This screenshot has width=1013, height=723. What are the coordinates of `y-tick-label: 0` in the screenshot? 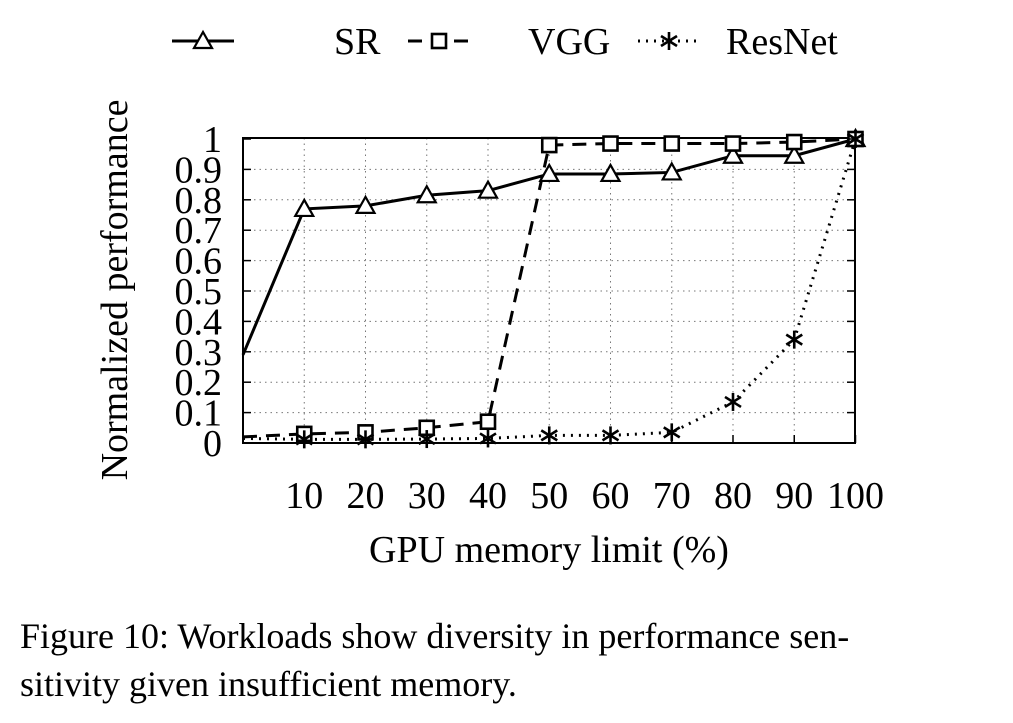 It's located at (212, 444).